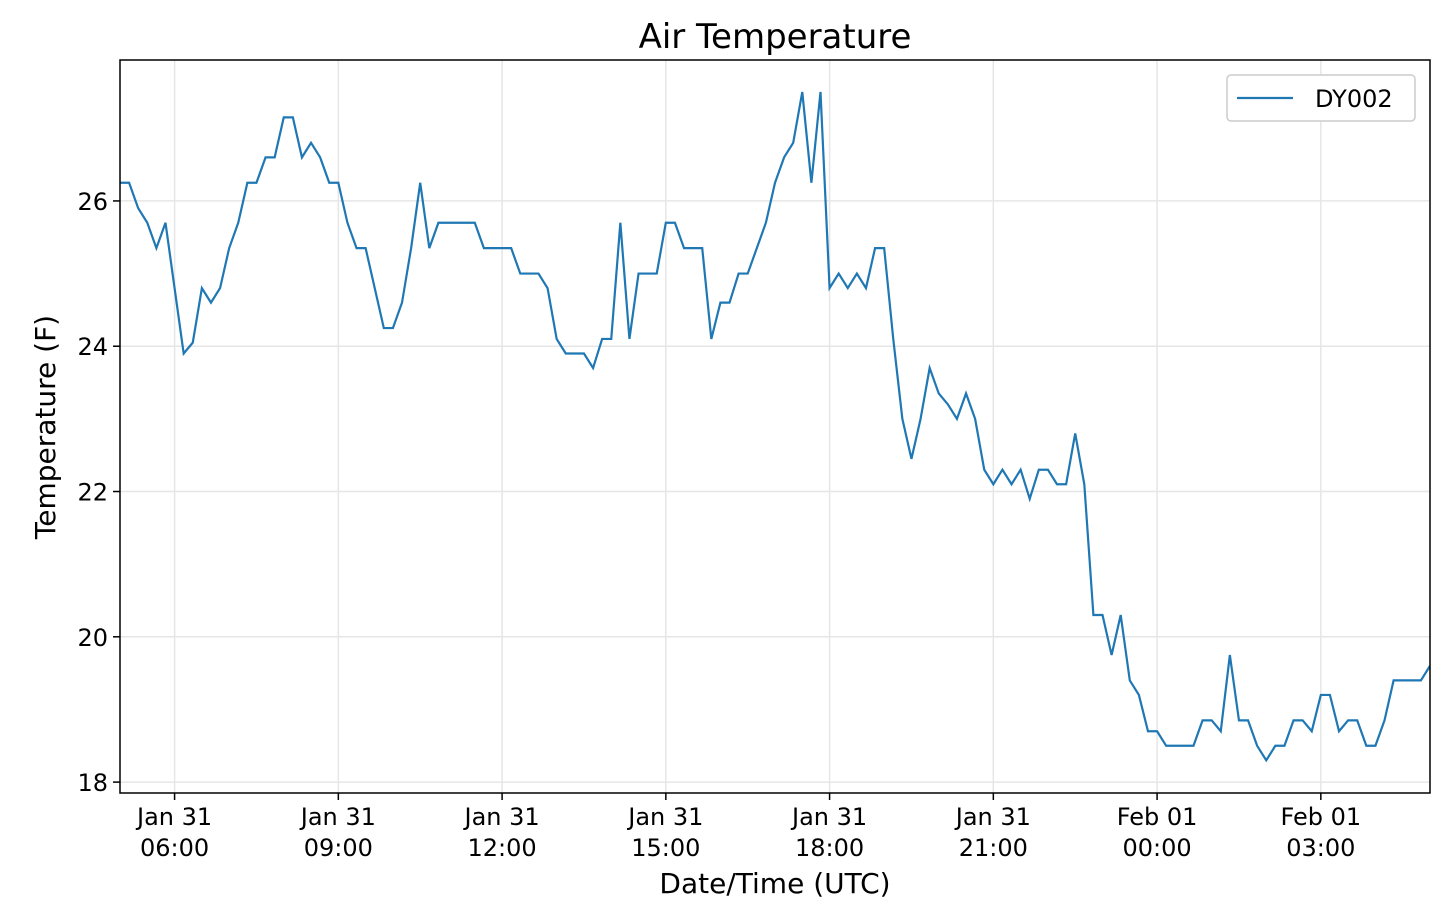 The image size is (1432, 912). What do you see at coordinates (992, 832) in the screenshot?
I see `x-tick-label: Jan 31 21:00` at bounding box center [992, 832].